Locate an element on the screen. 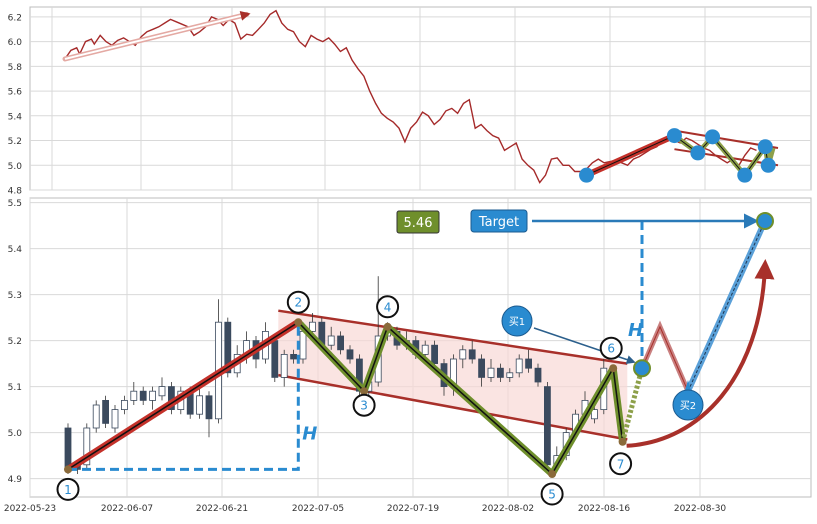 This screenshot has height=524, width=817. top-uptrend-arrow is located at coordinates (157, 35).